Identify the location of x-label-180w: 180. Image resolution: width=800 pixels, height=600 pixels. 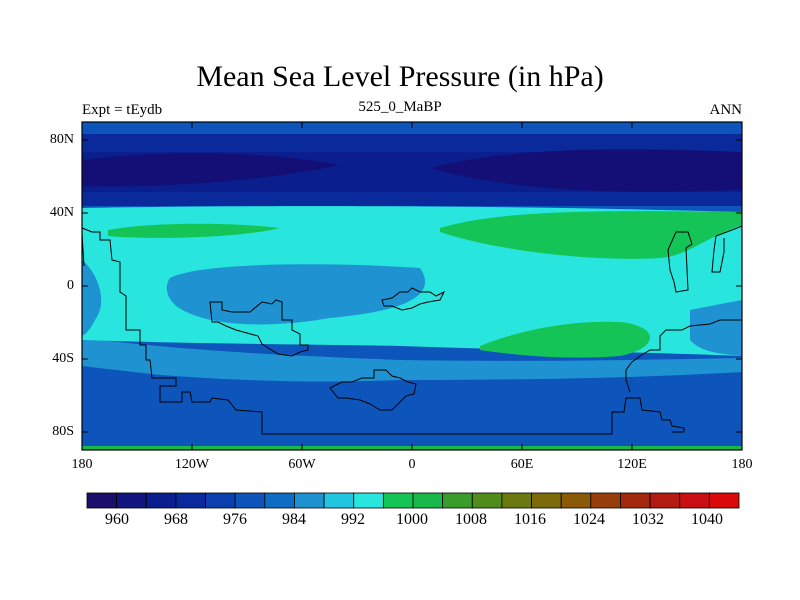
(82, 464).